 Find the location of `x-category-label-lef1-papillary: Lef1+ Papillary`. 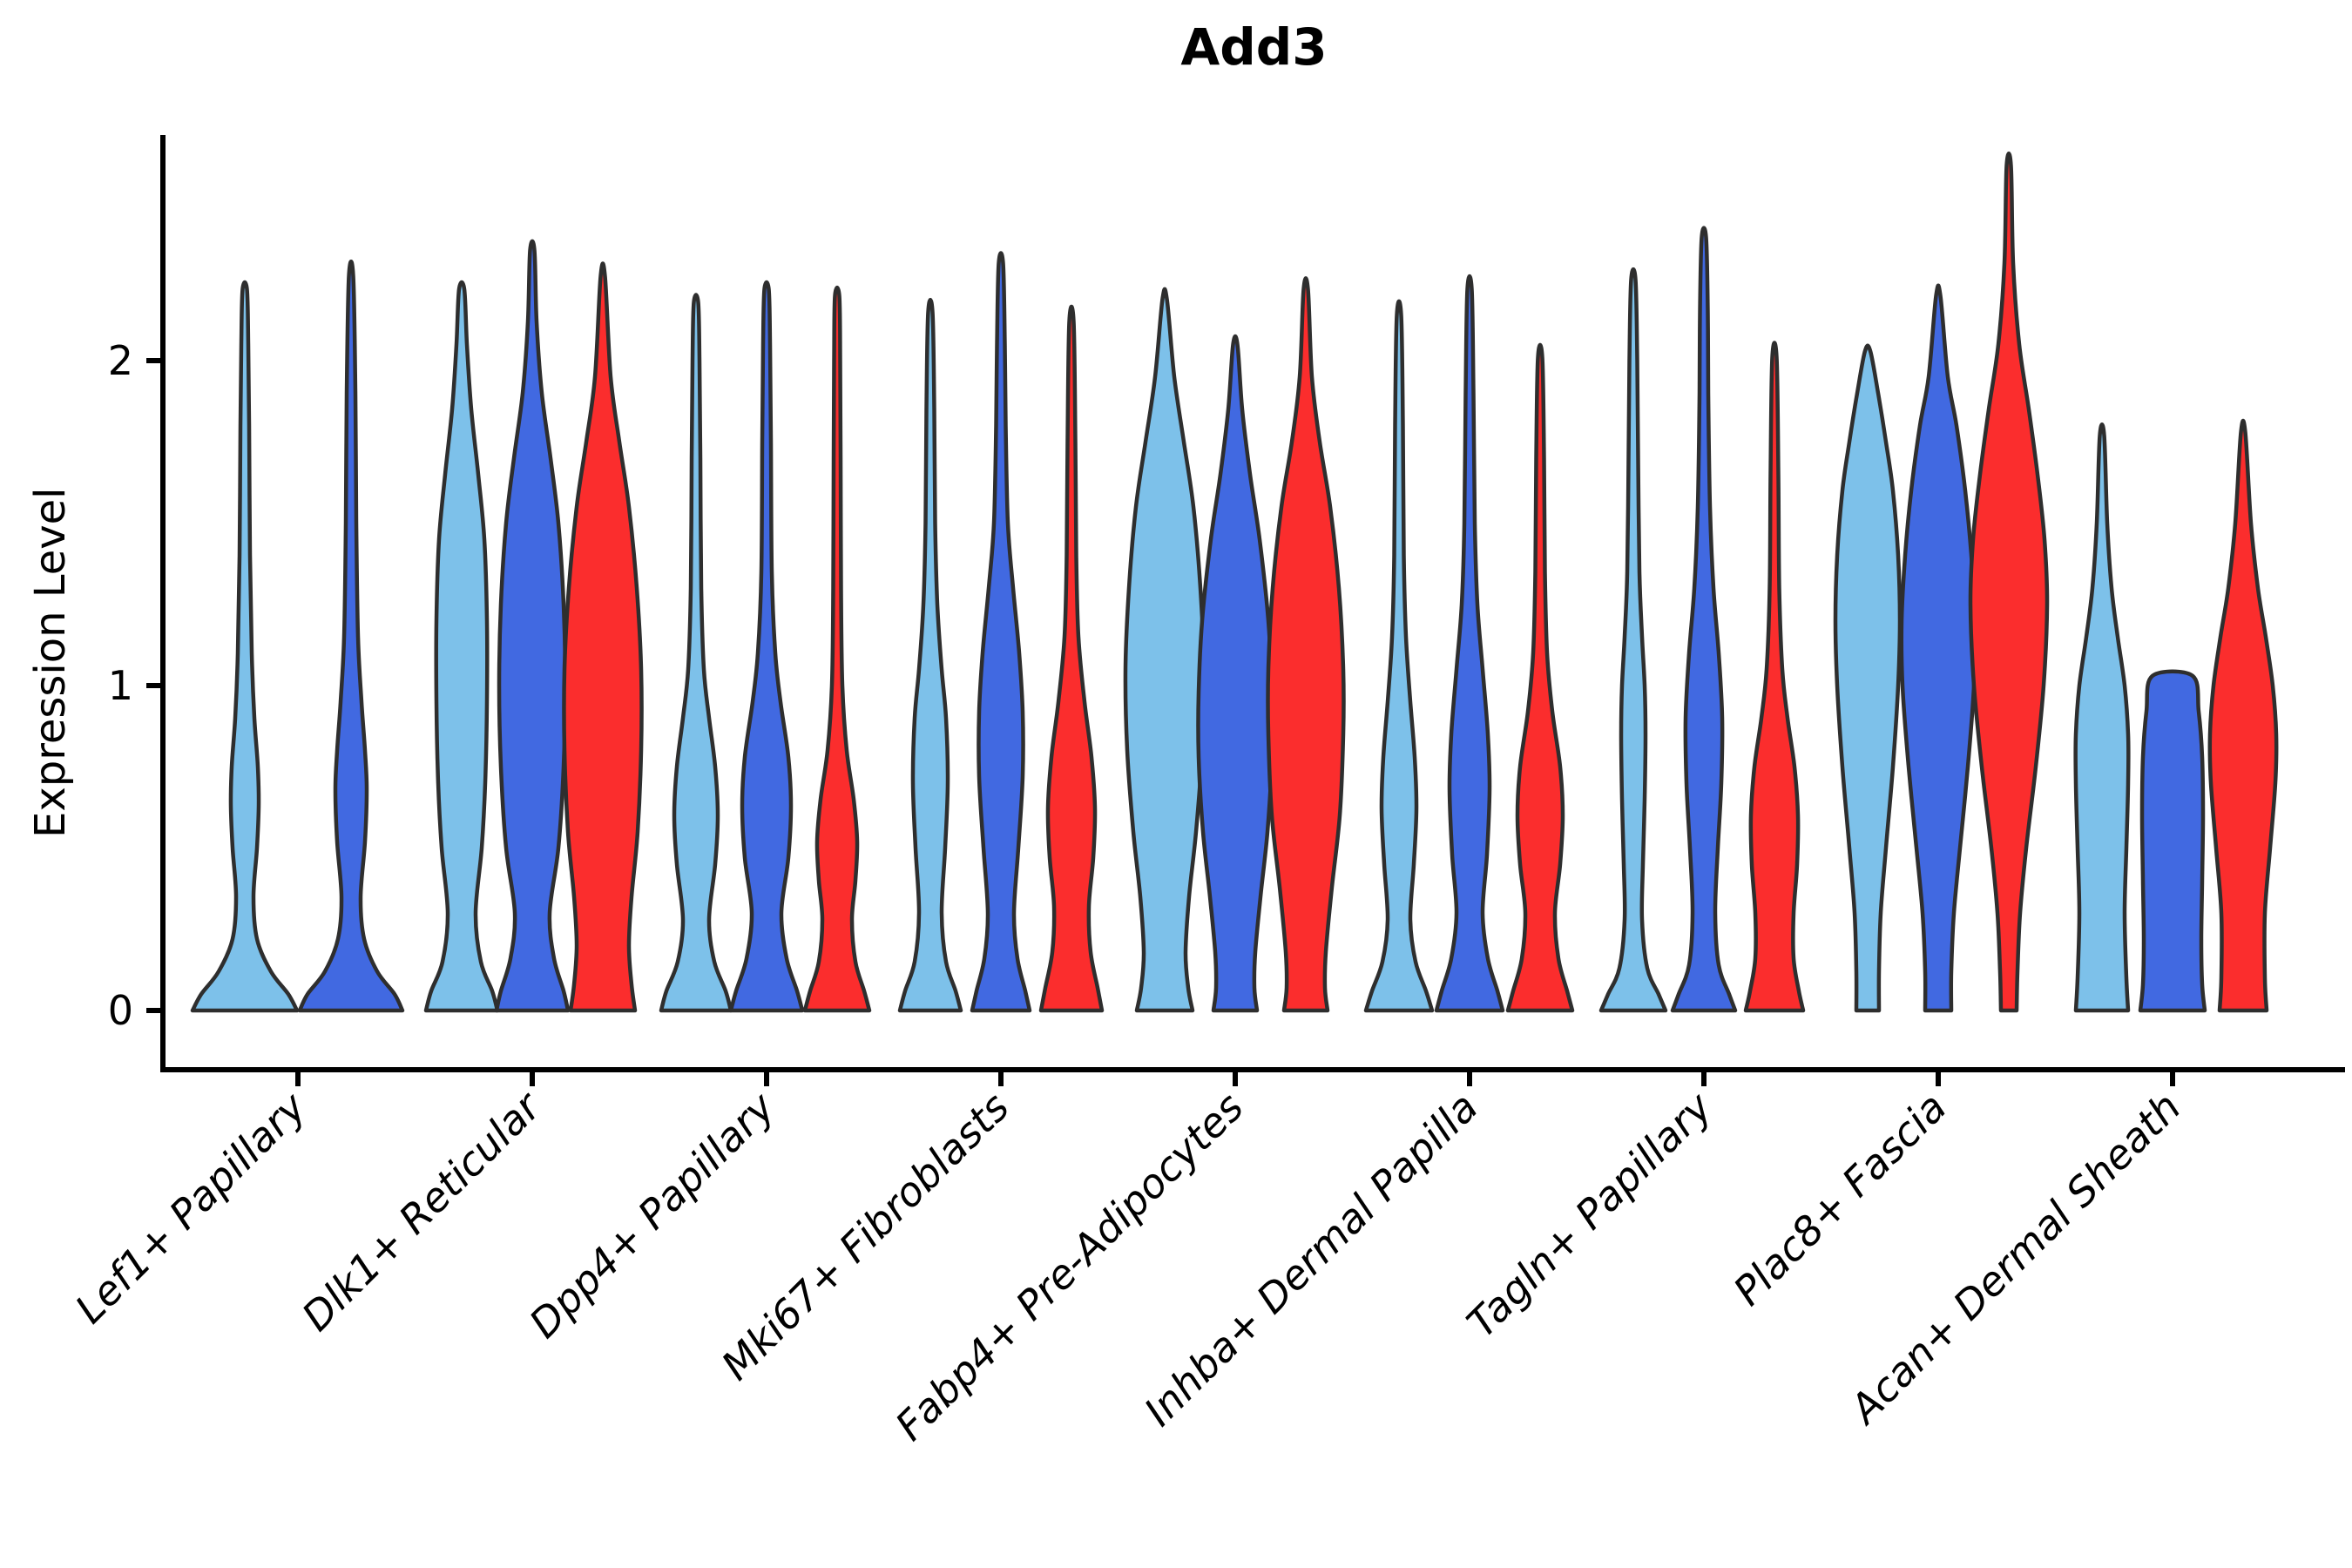

x-category-label-lef1-papillary: Lef1+ Papillary is located at coordinates (190, 1207).